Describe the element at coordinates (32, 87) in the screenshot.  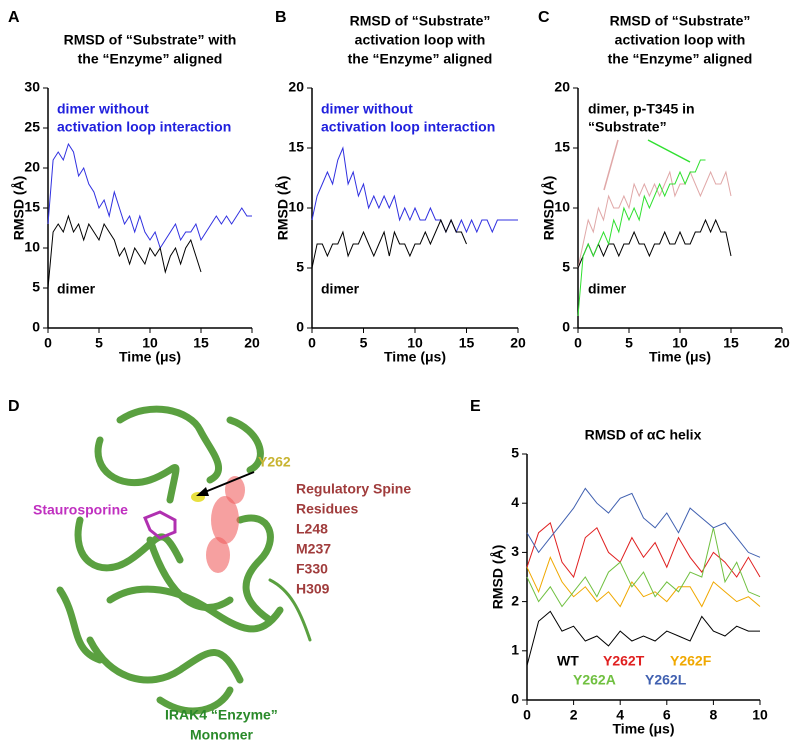
I see `y-tick-label: 30` at that location.